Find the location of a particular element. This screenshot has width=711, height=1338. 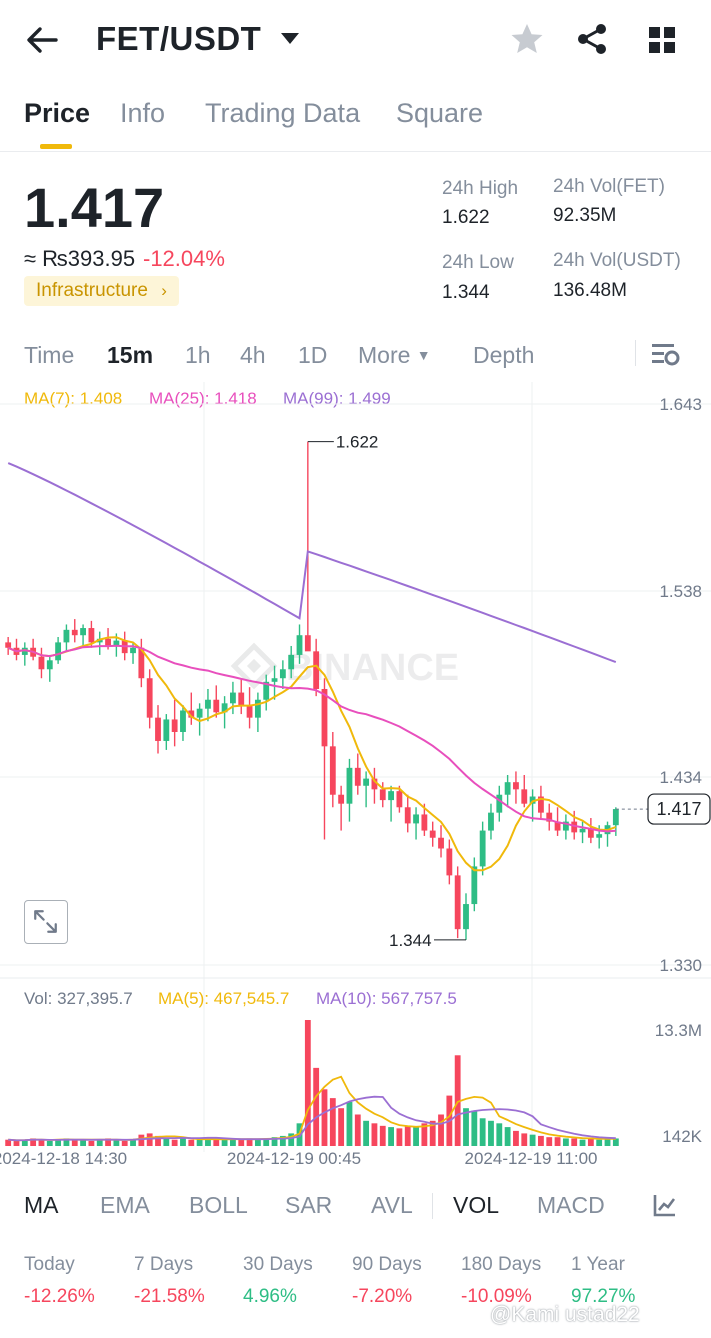

y-axis-ticks: 1.643 1.538 1.434 1.330 is located at coordinates (680, 685).